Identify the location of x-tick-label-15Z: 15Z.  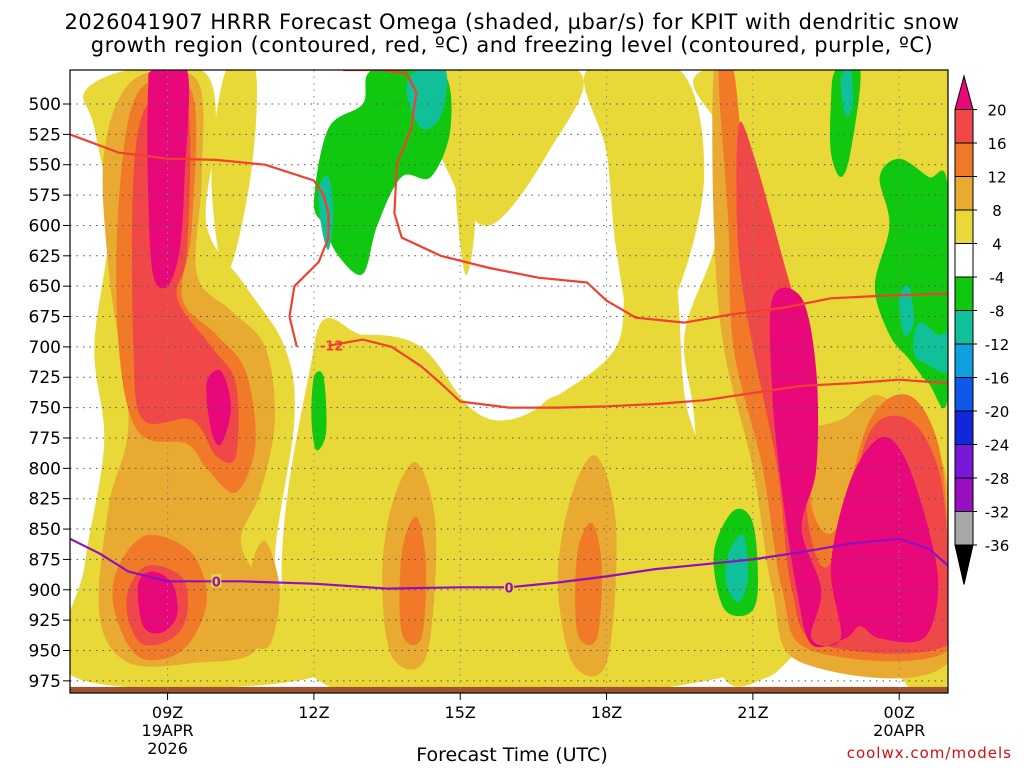
(460, 712).